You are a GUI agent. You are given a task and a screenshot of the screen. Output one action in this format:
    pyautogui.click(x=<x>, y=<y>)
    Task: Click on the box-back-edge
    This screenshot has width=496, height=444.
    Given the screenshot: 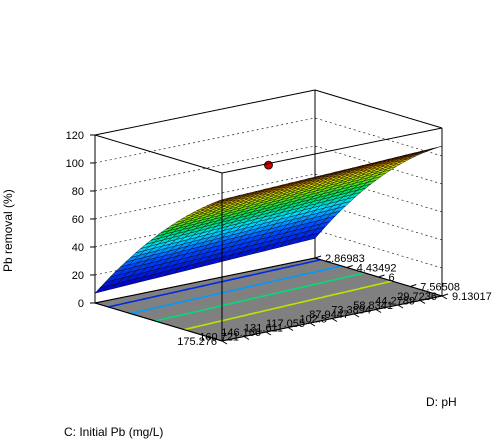 What is the action you would take?
    pyautogui.click(x=205, y=112)
    